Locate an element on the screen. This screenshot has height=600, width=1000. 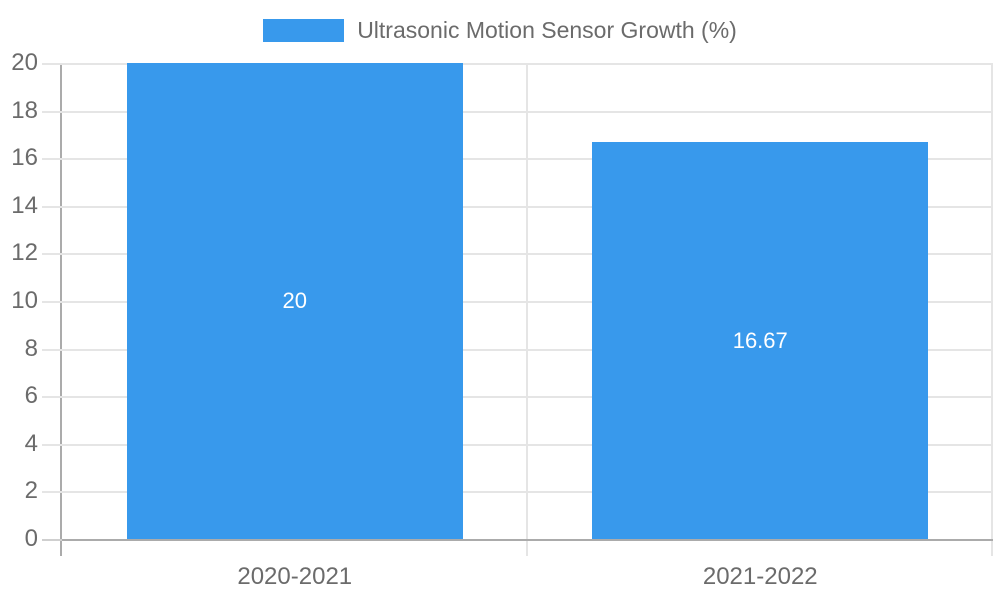
y-axis-tick-label: 10 is located at coordinates (24, 300).